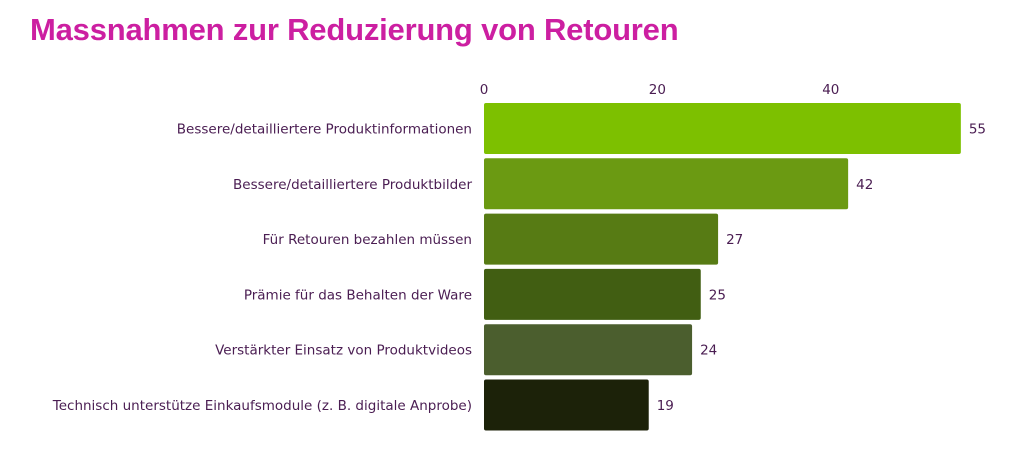 The width and height of the screenshot is (1024, 451). Describe the element at coordinates (352, 185) in the screenshot. I see `category-label: Bessere/detailliertere Produktbilder` at that location.